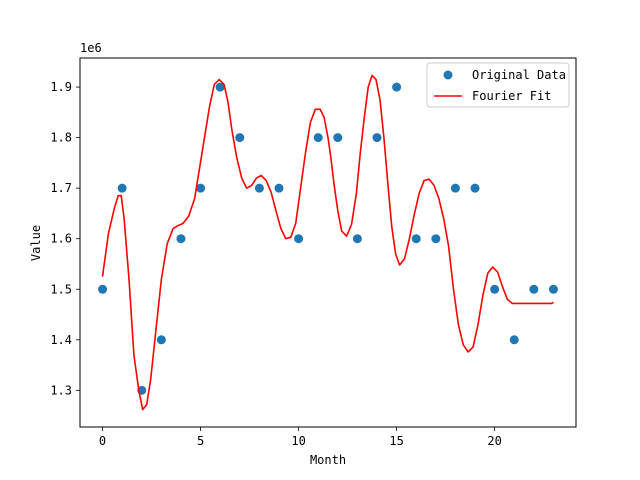 The image size is (640, 480). Describe the element at coordinates (511, 96) in the screenshot. I see `legend-label-fourier-fit: Fourier Fit` at that location.